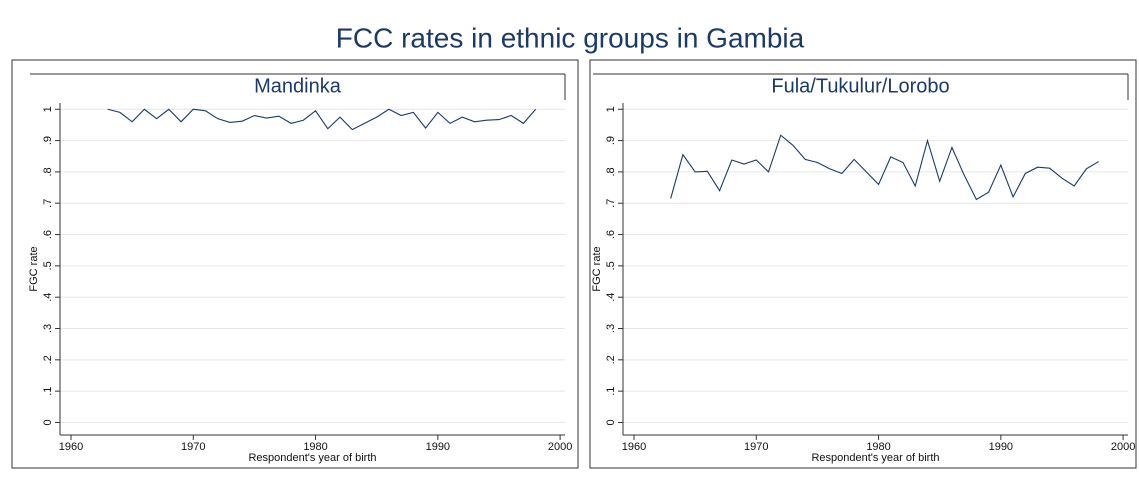 This screenshot has width=1139, height=477. Describe the element at coordinates (570, 37) in the screenshot. I see `figure-title: FCC rates in ethnic groups in Gambia` at that location.